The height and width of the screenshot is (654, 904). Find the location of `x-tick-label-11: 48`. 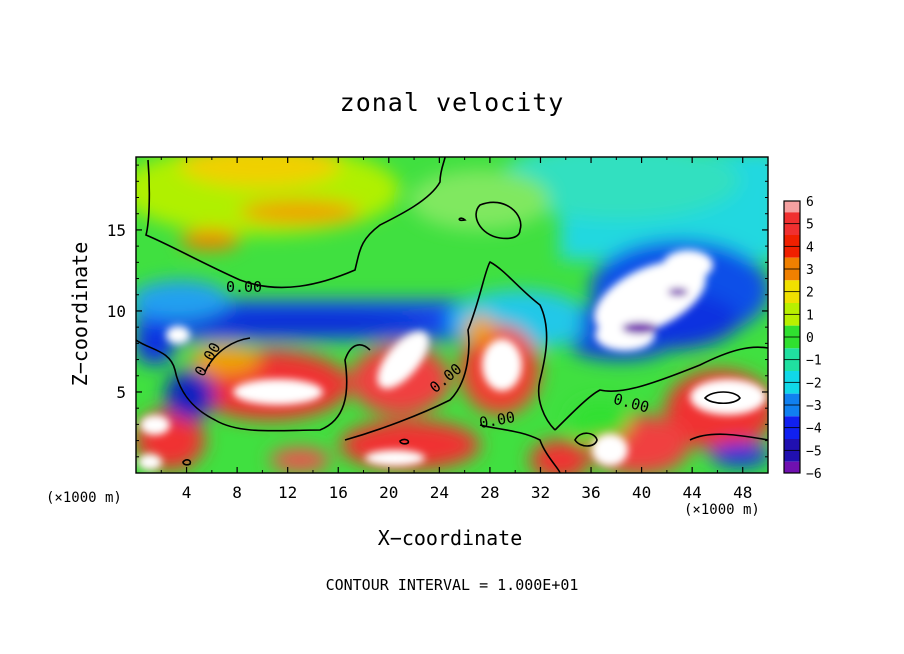

x-tick-label-11: 48 is located at coordinates (742, 492).